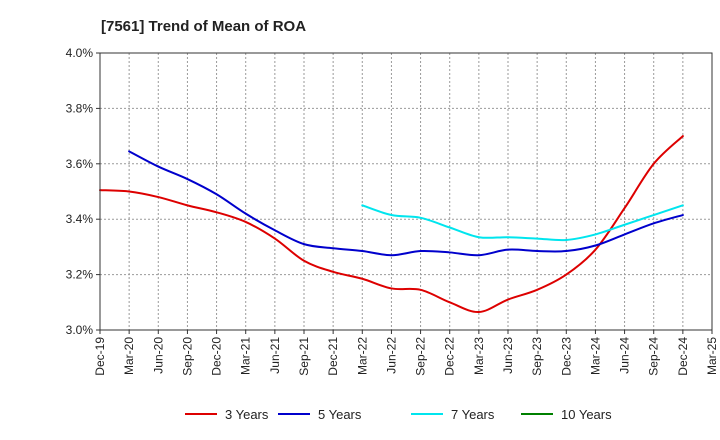 The image size is (720, 440). What do you see at coordinates (129, 356) in the screenshot?
I see `x-tick-label: Mar-20` at bounding box center [129, 356].